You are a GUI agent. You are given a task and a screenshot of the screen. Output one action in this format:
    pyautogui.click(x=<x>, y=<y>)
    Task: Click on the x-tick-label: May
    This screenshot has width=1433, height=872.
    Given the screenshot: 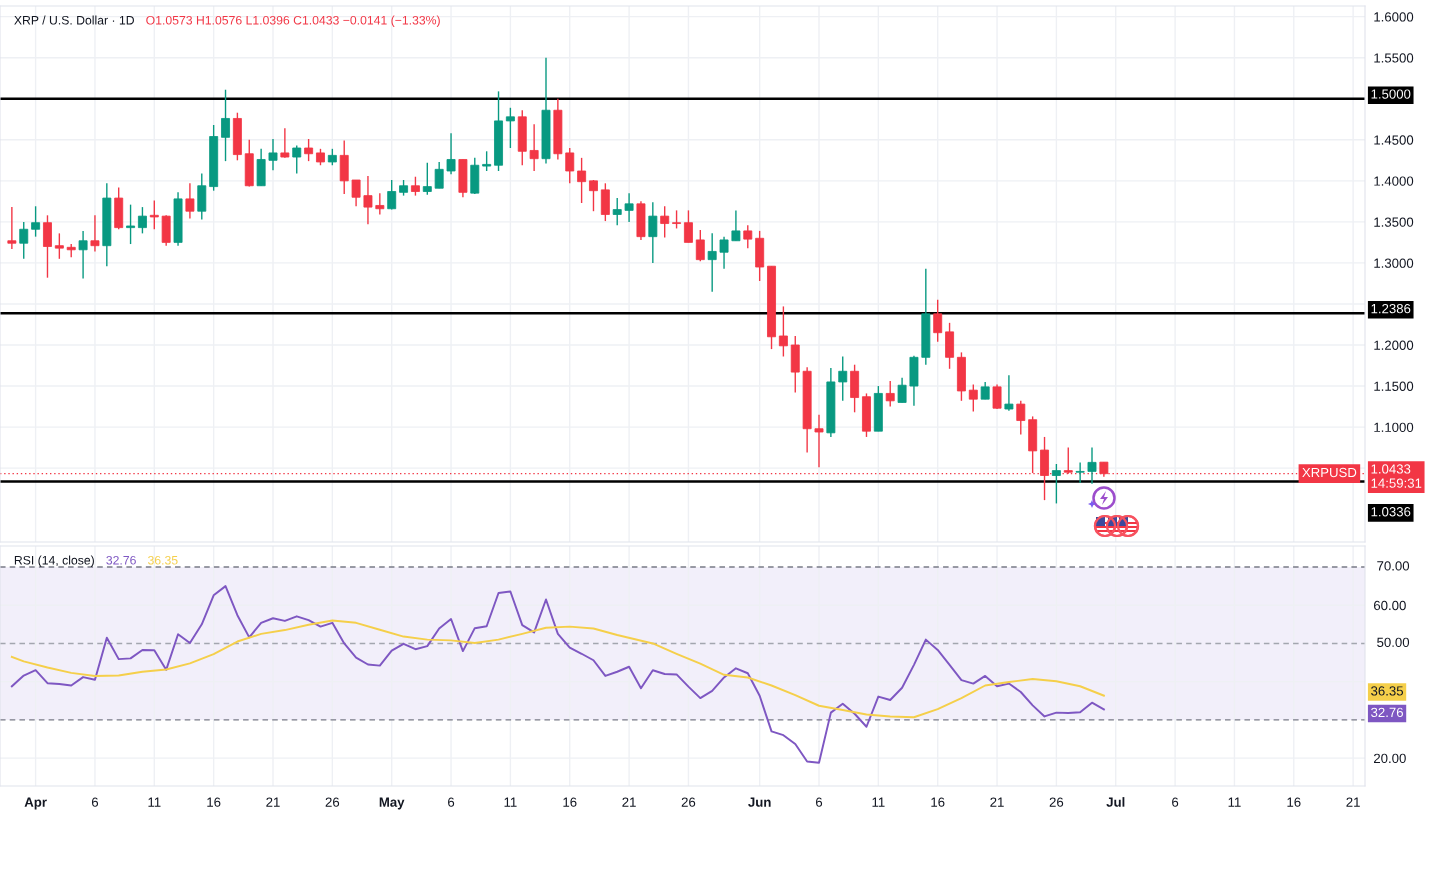 What is the action you would take?
    pyautogui.click(x=392, y=803)
    